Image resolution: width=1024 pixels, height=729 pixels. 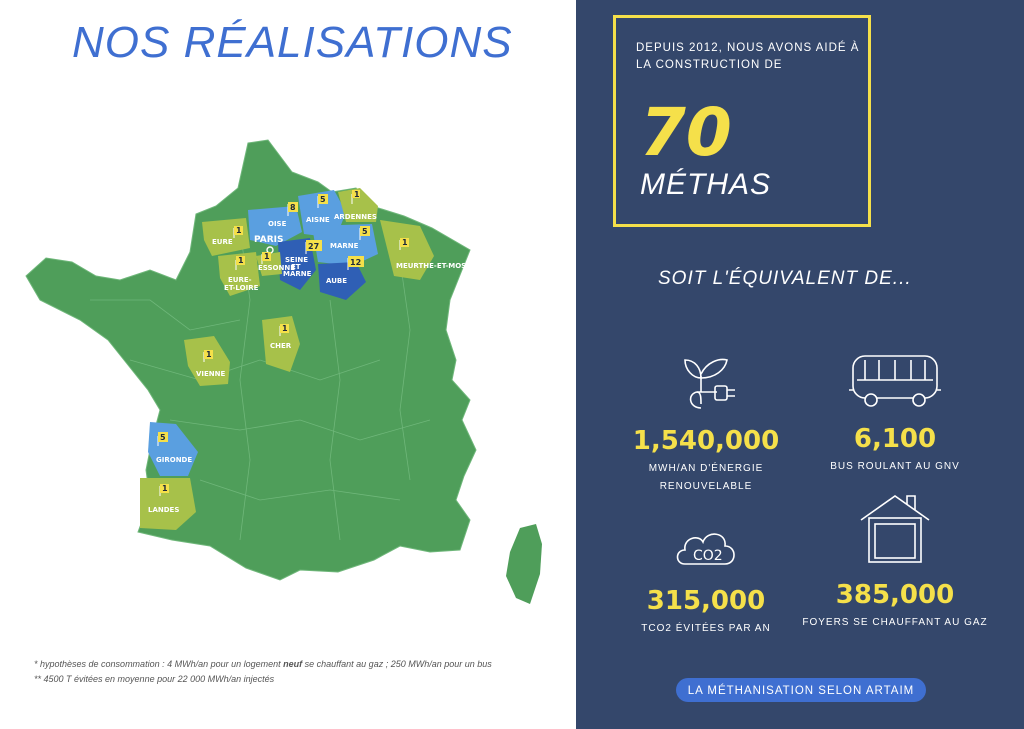 What do you see at coordinates (336, 281) in the screenshot?
I see `label-aube: AUBE` at bounding box center [336, 281].